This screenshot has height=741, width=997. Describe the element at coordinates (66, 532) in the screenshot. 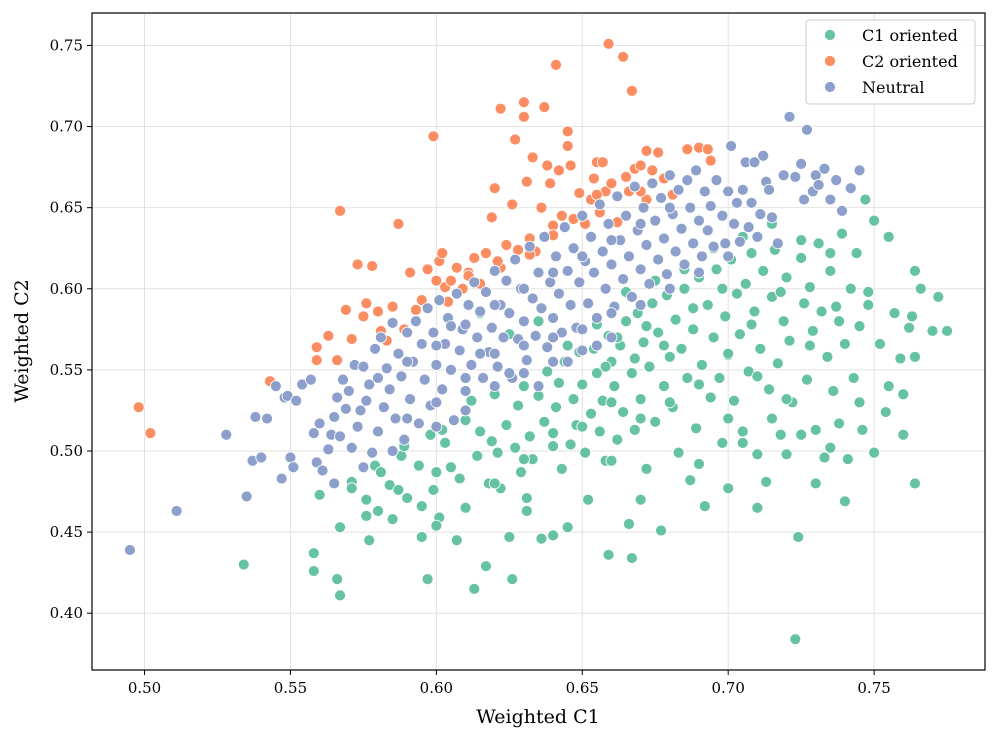

I see `y-tick-label: 0.45` at that location.